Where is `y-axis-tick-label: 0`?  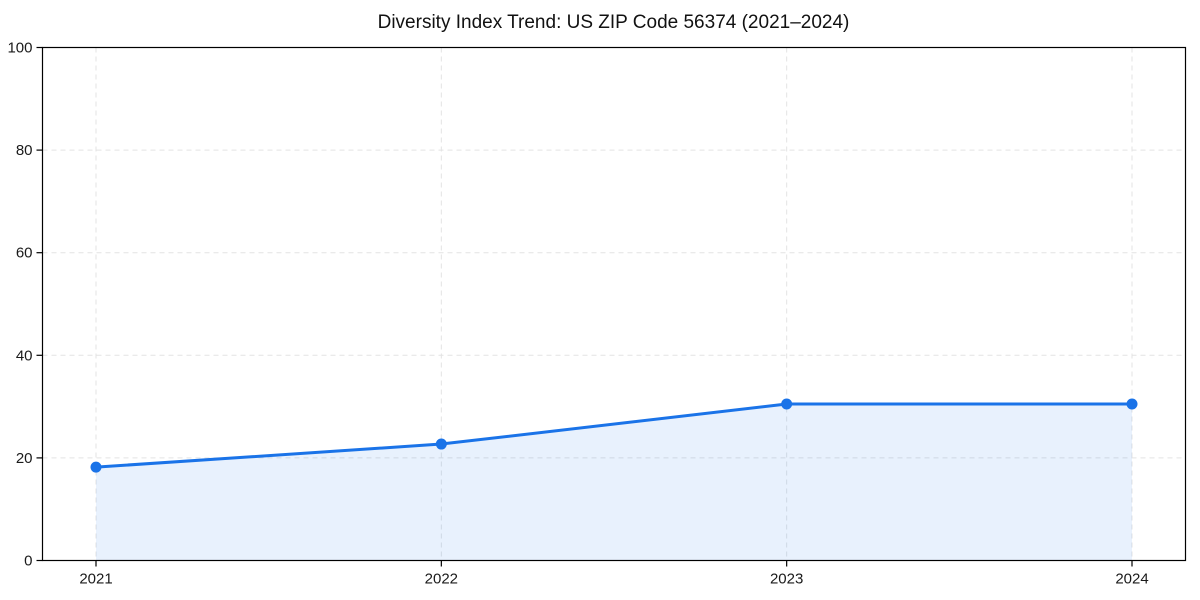 y-axis-tick-label: 0 is located at coordinates (28, 561).